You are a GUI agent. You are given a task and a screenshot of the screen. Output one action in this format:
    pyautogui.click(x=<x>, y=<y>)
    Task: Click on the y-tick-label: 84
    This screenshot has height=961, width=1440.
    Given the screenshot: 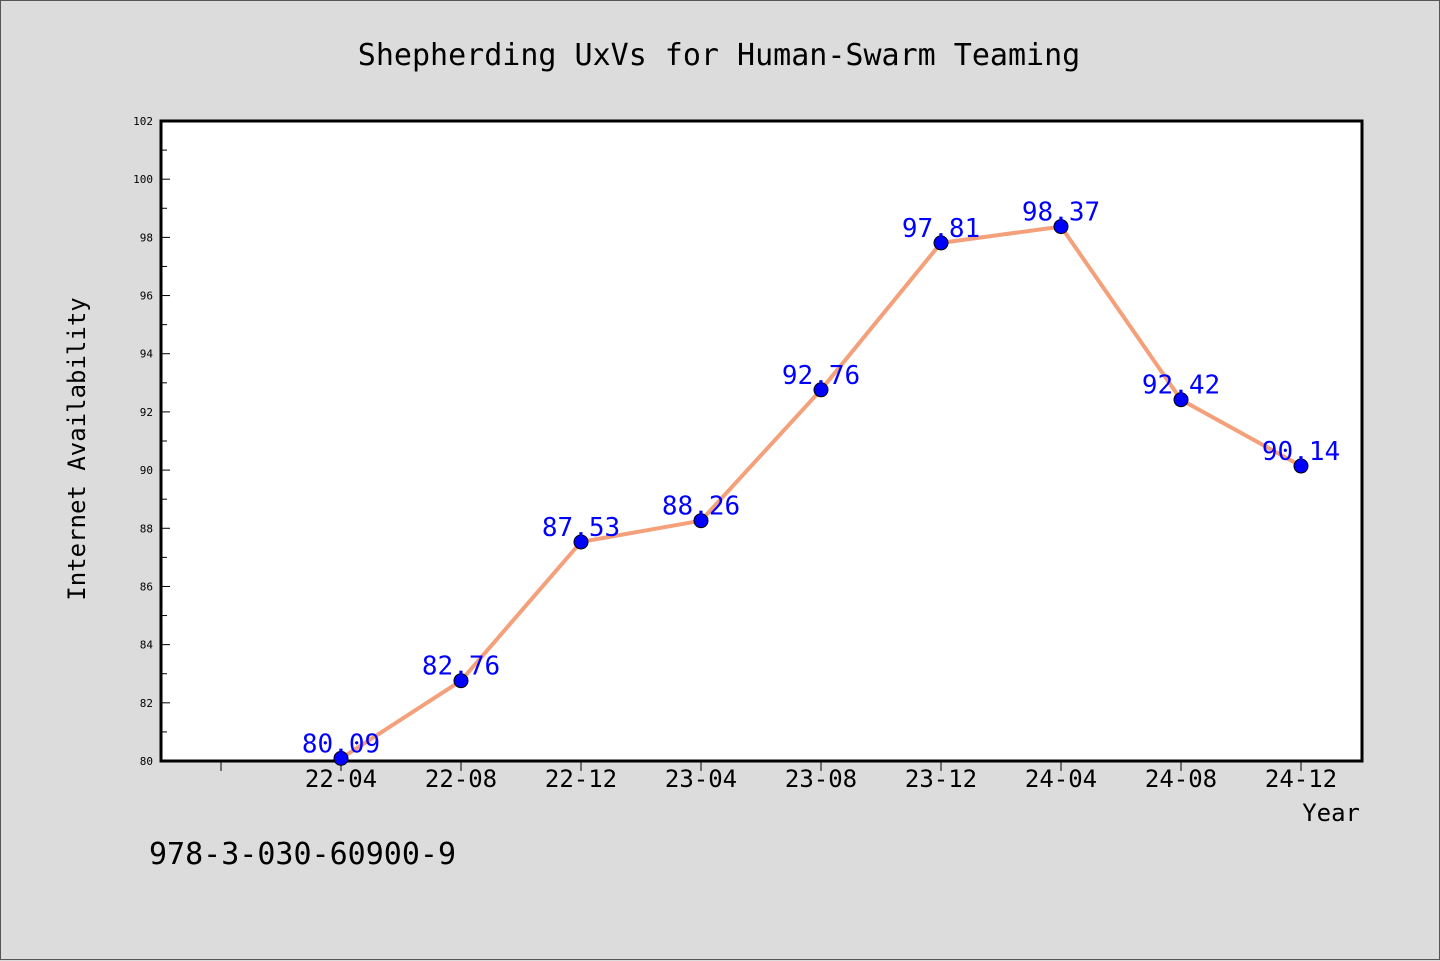 What is the action you would take?
    pyautogui.click(x=147, y=645)
    